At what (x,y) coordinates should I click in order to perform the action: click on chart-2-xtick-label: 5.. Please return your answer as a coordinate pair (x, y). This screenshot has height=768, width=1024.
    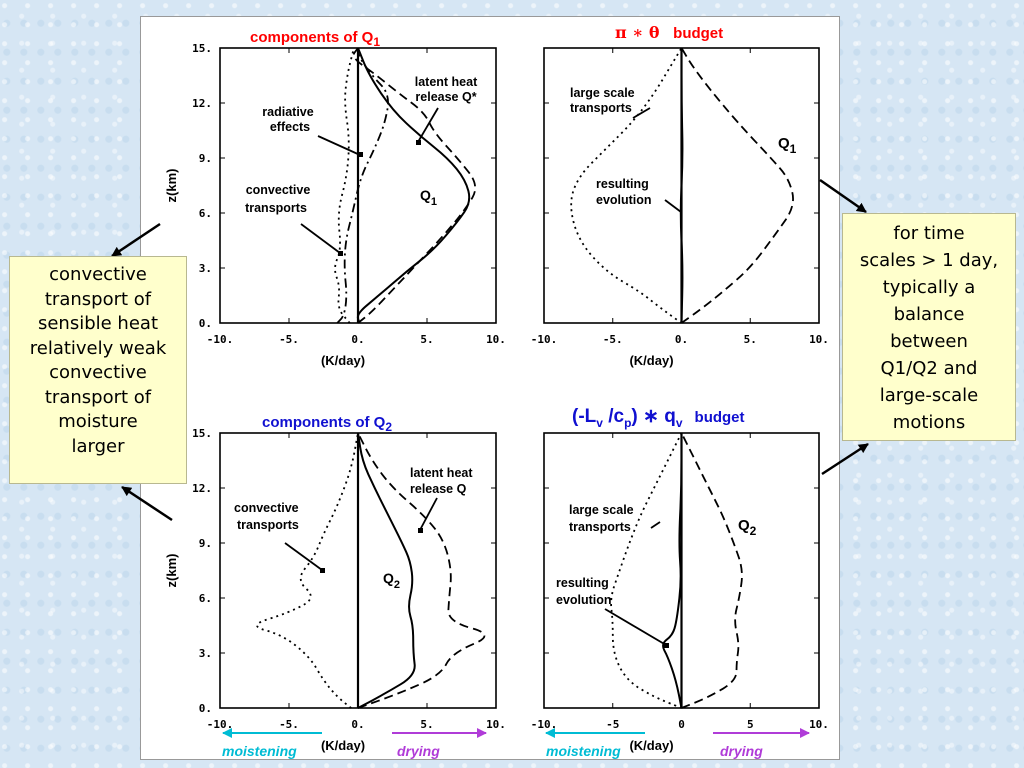
    Looking at the image, I should click on (750, 339).